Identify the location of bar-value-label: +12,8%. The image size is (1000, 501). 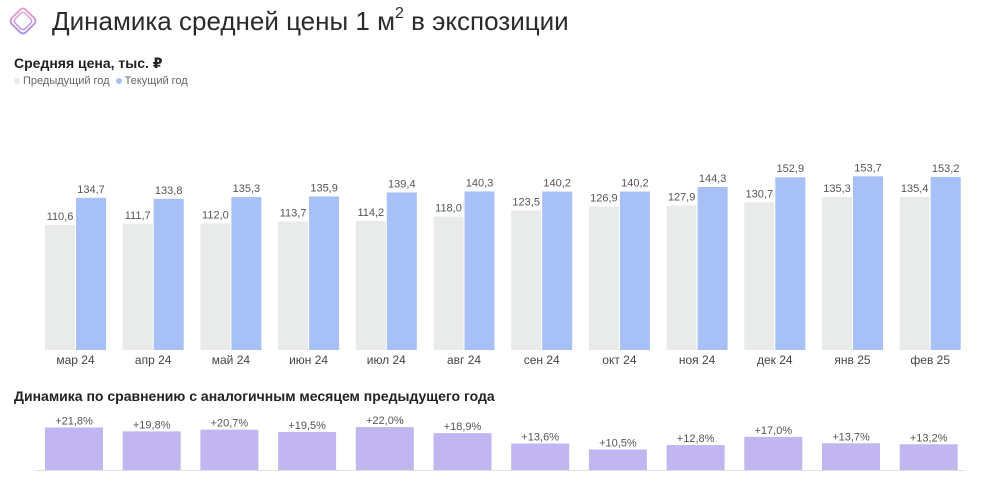
(696, 439).